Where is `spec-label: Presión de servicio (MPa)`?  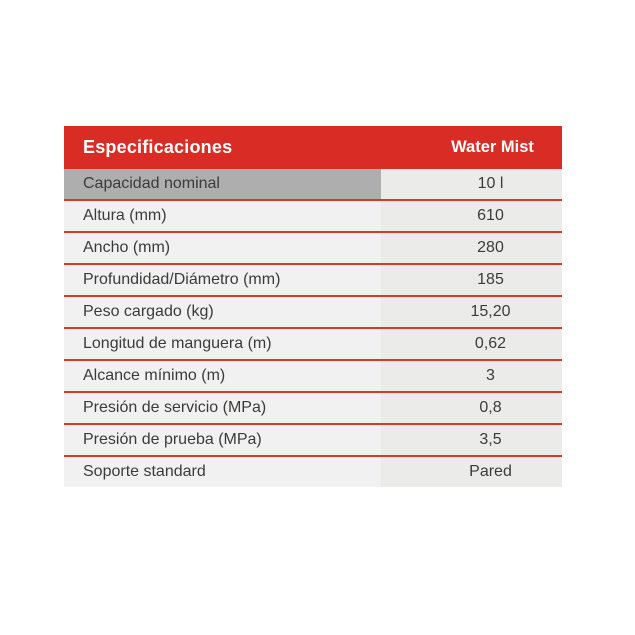 spec-label: Presión de servicio (MPa) is located at coordinates (222, 408).